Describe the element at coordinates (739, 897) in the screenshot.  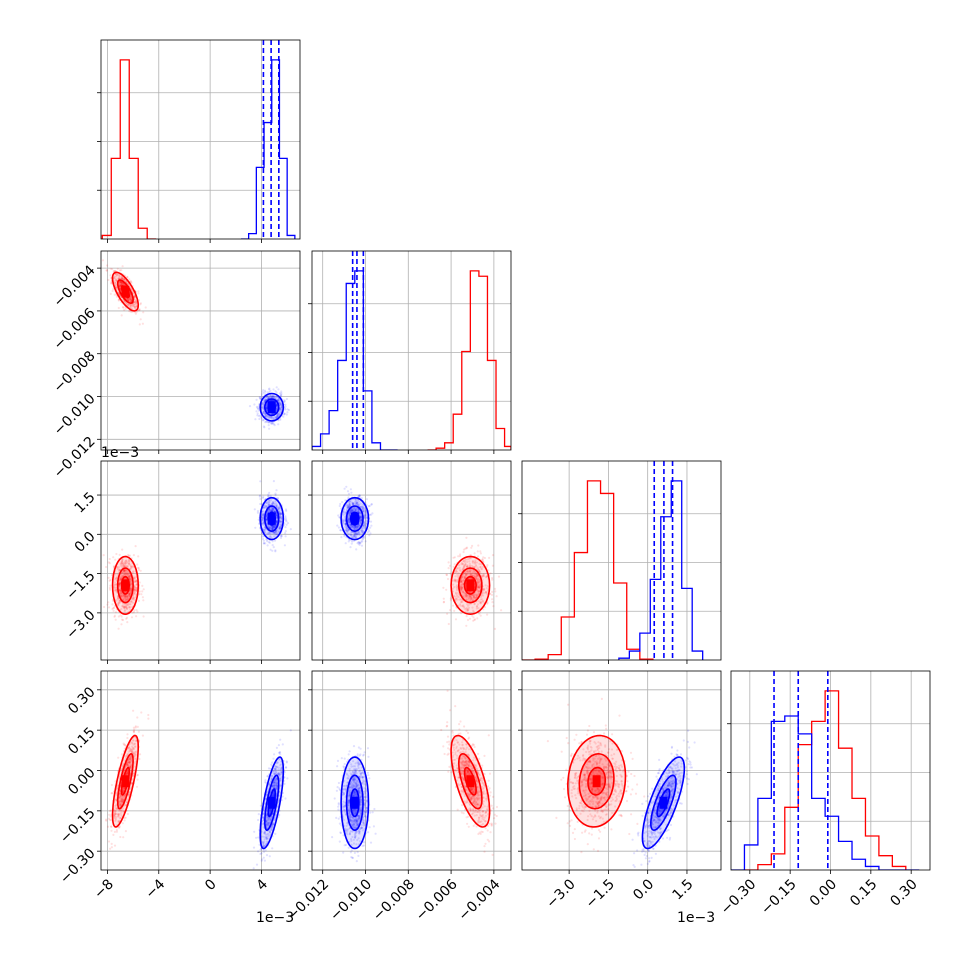
I see `x-tick-label: −0.30` at that location.